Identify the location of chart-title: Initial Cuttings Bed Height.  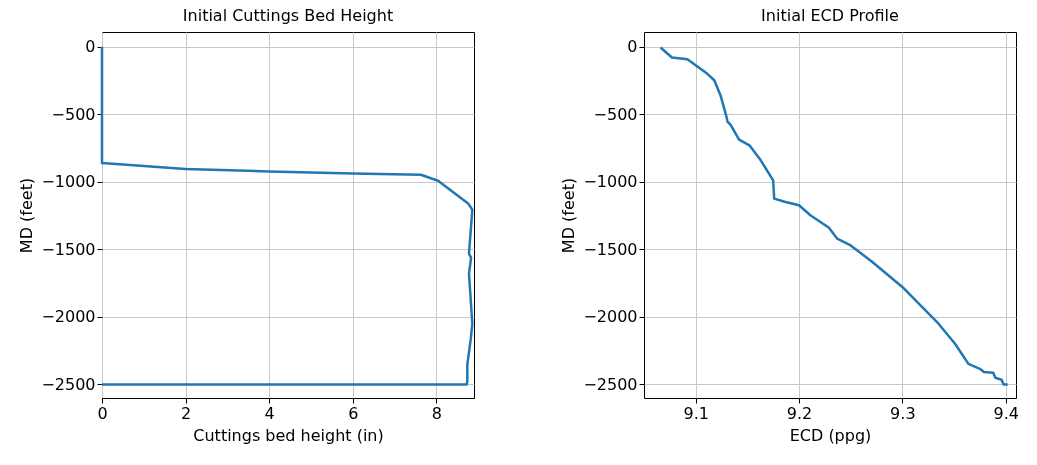
(288, 15).